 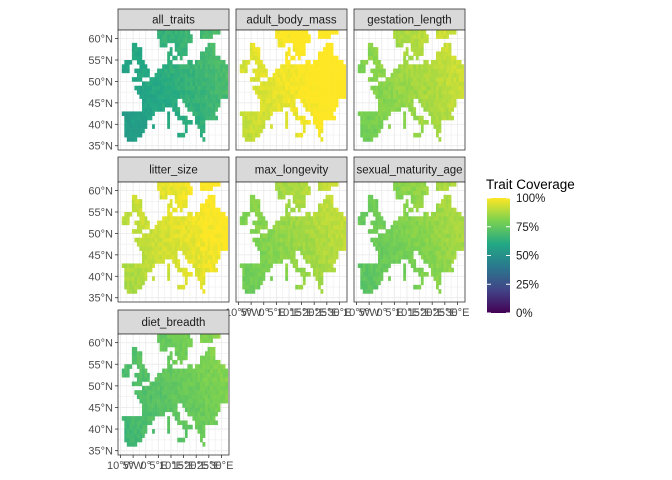 I want to click on legend-label: 50%, so click(x=527, y=257).